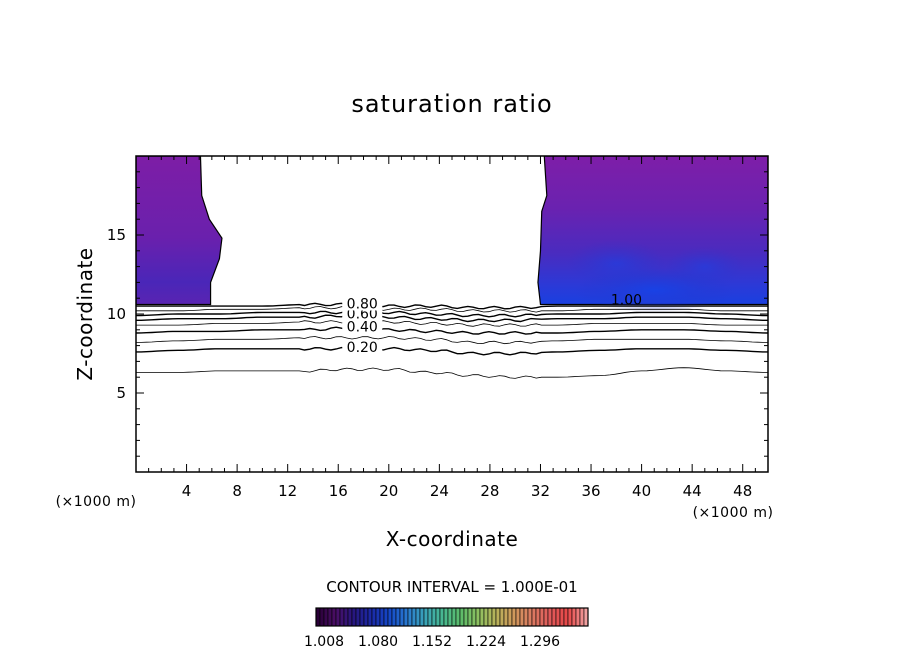  Describe the element at coordinates (692, 491) in the screenshot. I see `x-tick-label: 44` at that location.